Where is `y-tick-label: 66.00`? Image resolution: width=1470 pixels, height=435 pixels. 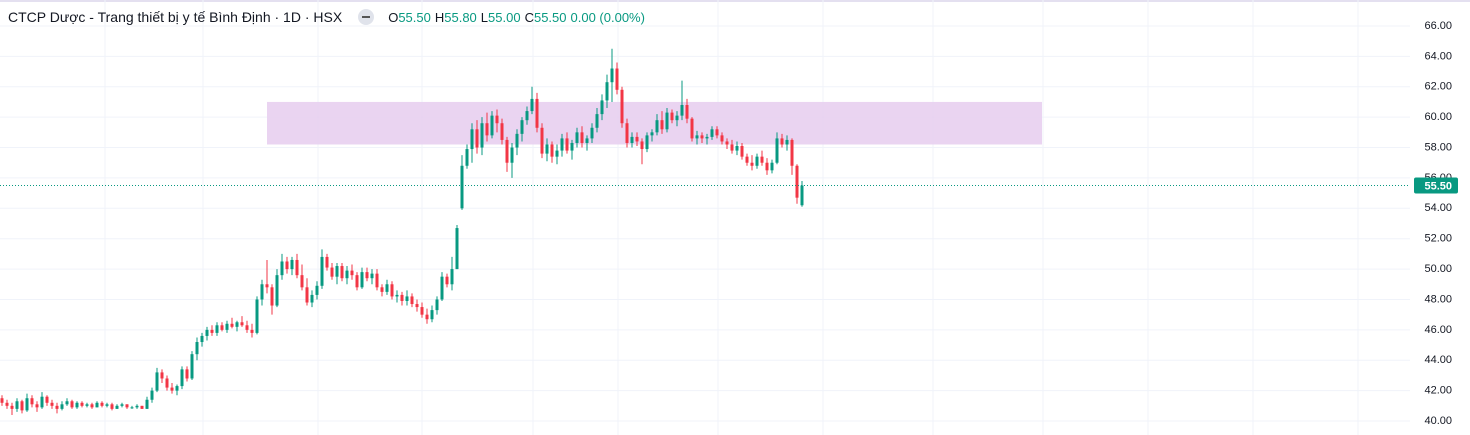
y-tick-label: 66.00 is located at coordinates (1438, 26).